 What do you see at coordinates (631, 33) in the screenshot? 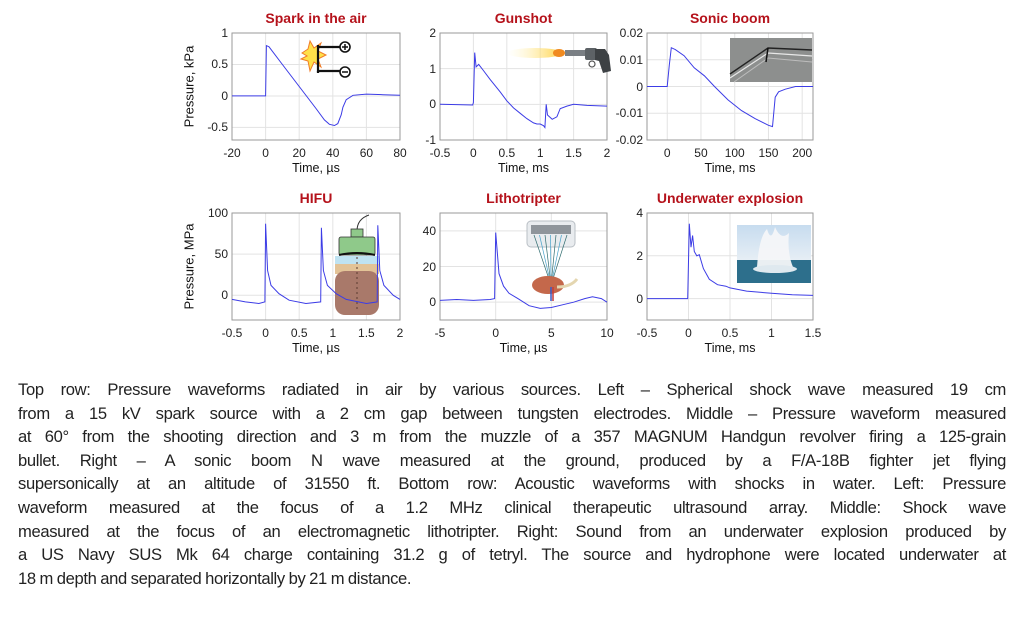
I see `y-tick-label: 0.02` at bounding box center [631, 33].